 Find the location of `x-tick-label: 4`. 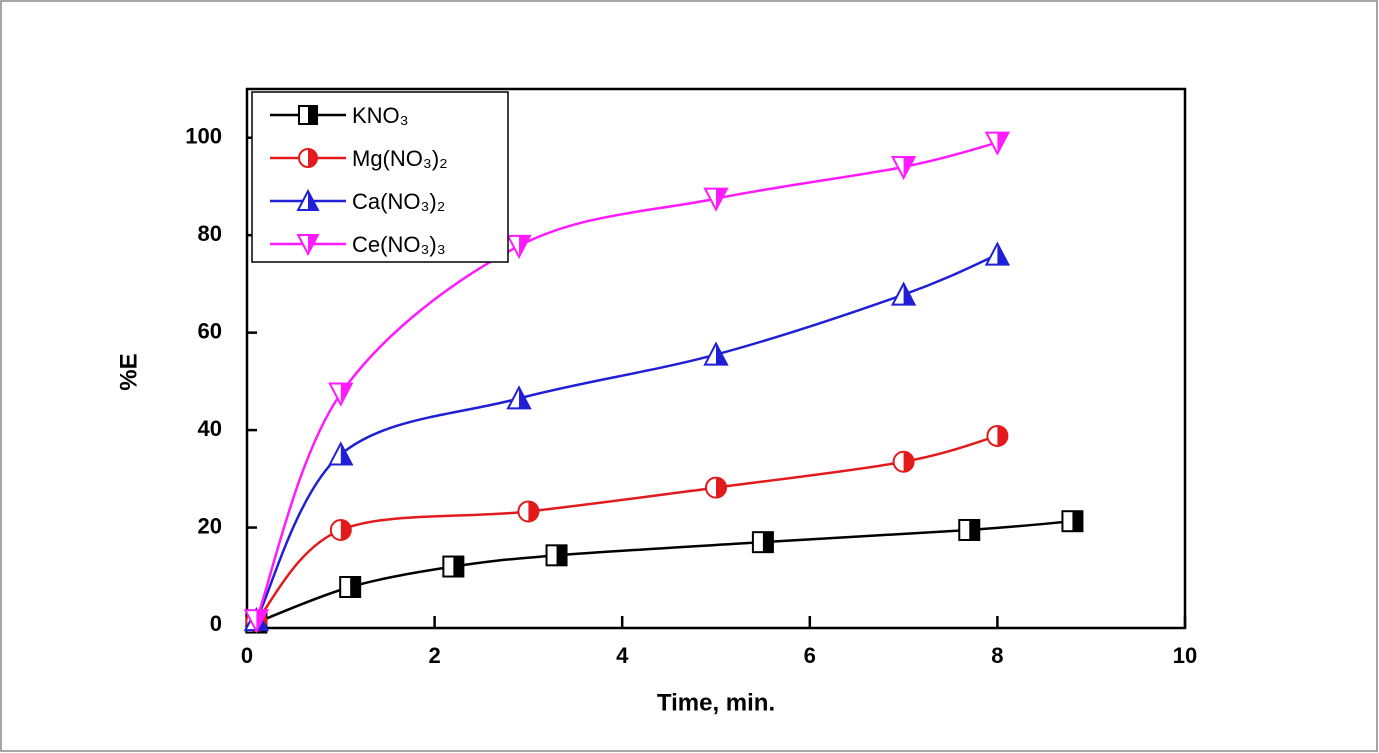

x-tick-label: 4 is located at coordinates (622, 655).